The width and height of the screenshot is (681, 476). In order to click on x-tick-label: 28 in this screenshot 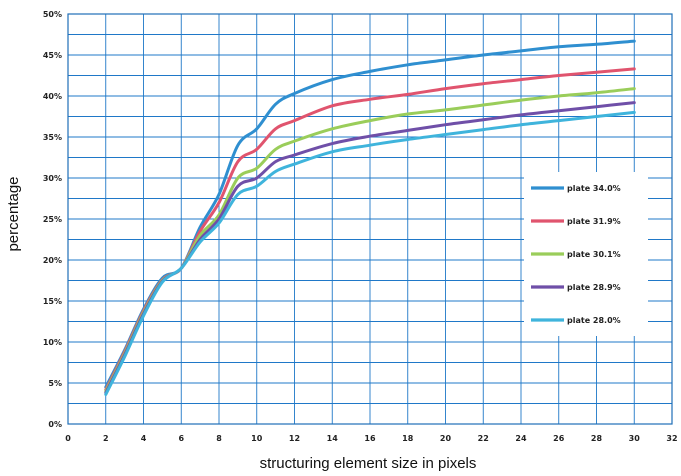, I will do `click(597, 438)`.